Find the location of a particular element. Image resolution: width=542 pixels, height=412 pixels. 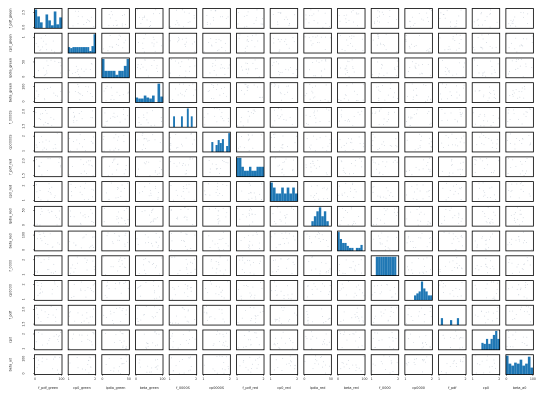

x-axis-label-f_0000: f_0000 is located at coordinates (385, 388).